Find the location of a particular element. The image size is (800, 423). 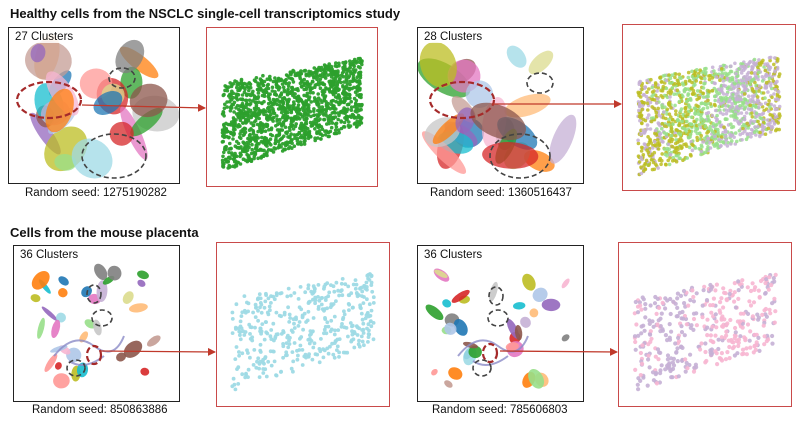

neighbor-cluster-outline is located at coordinates (498, 318).